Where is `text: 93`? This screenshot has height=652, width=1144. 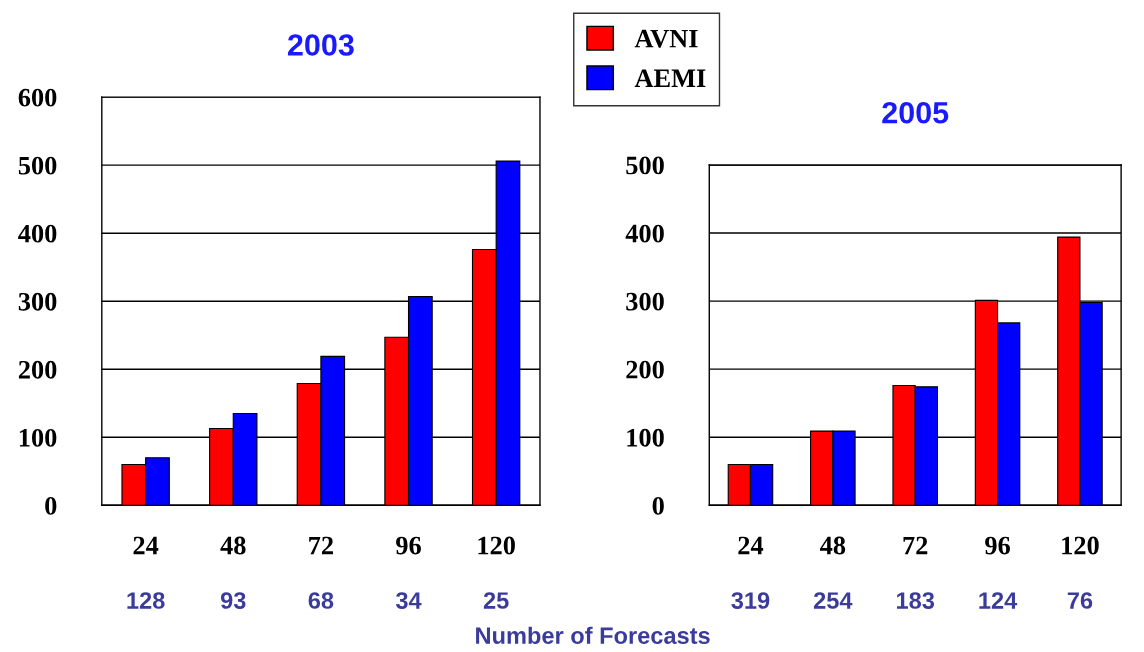 text: 93 is located at coordinates (233, 600).